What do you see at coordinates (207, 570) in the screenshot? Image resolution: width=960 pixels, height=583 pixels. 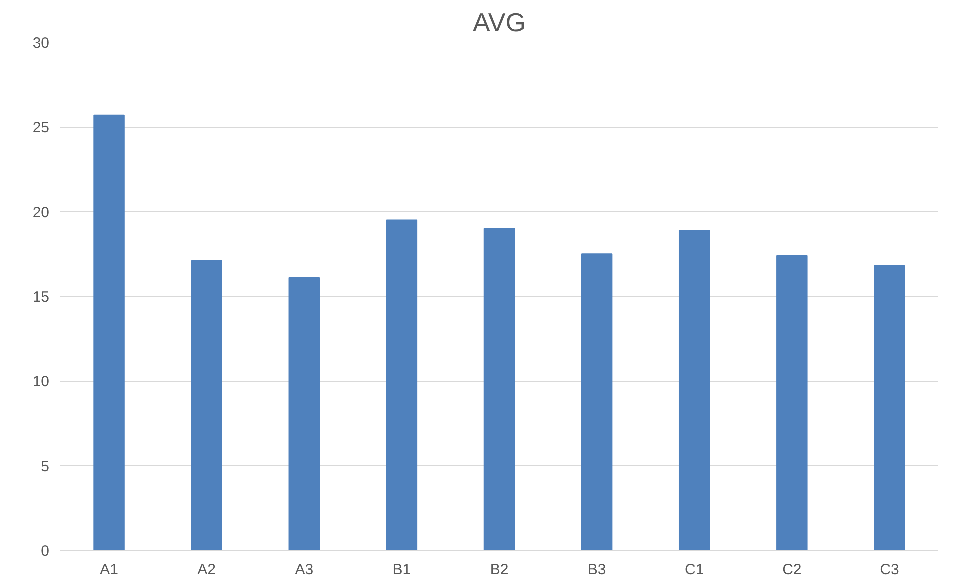 I see `x-tick-label: A2` at bounding box center [207, 570].